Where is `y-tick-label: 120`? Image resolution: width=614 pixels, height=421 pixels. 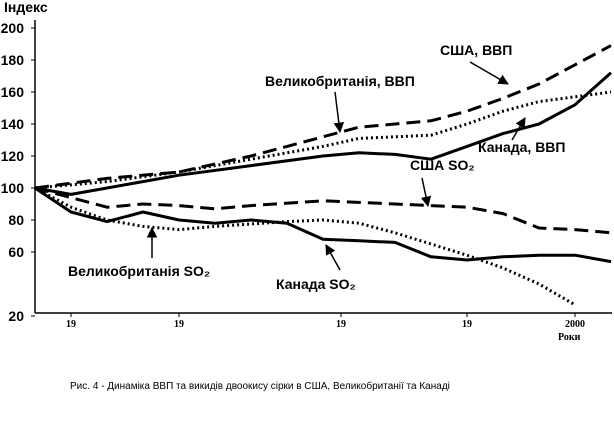 y-tick-label: 120 is located at coordinates (13, 156).